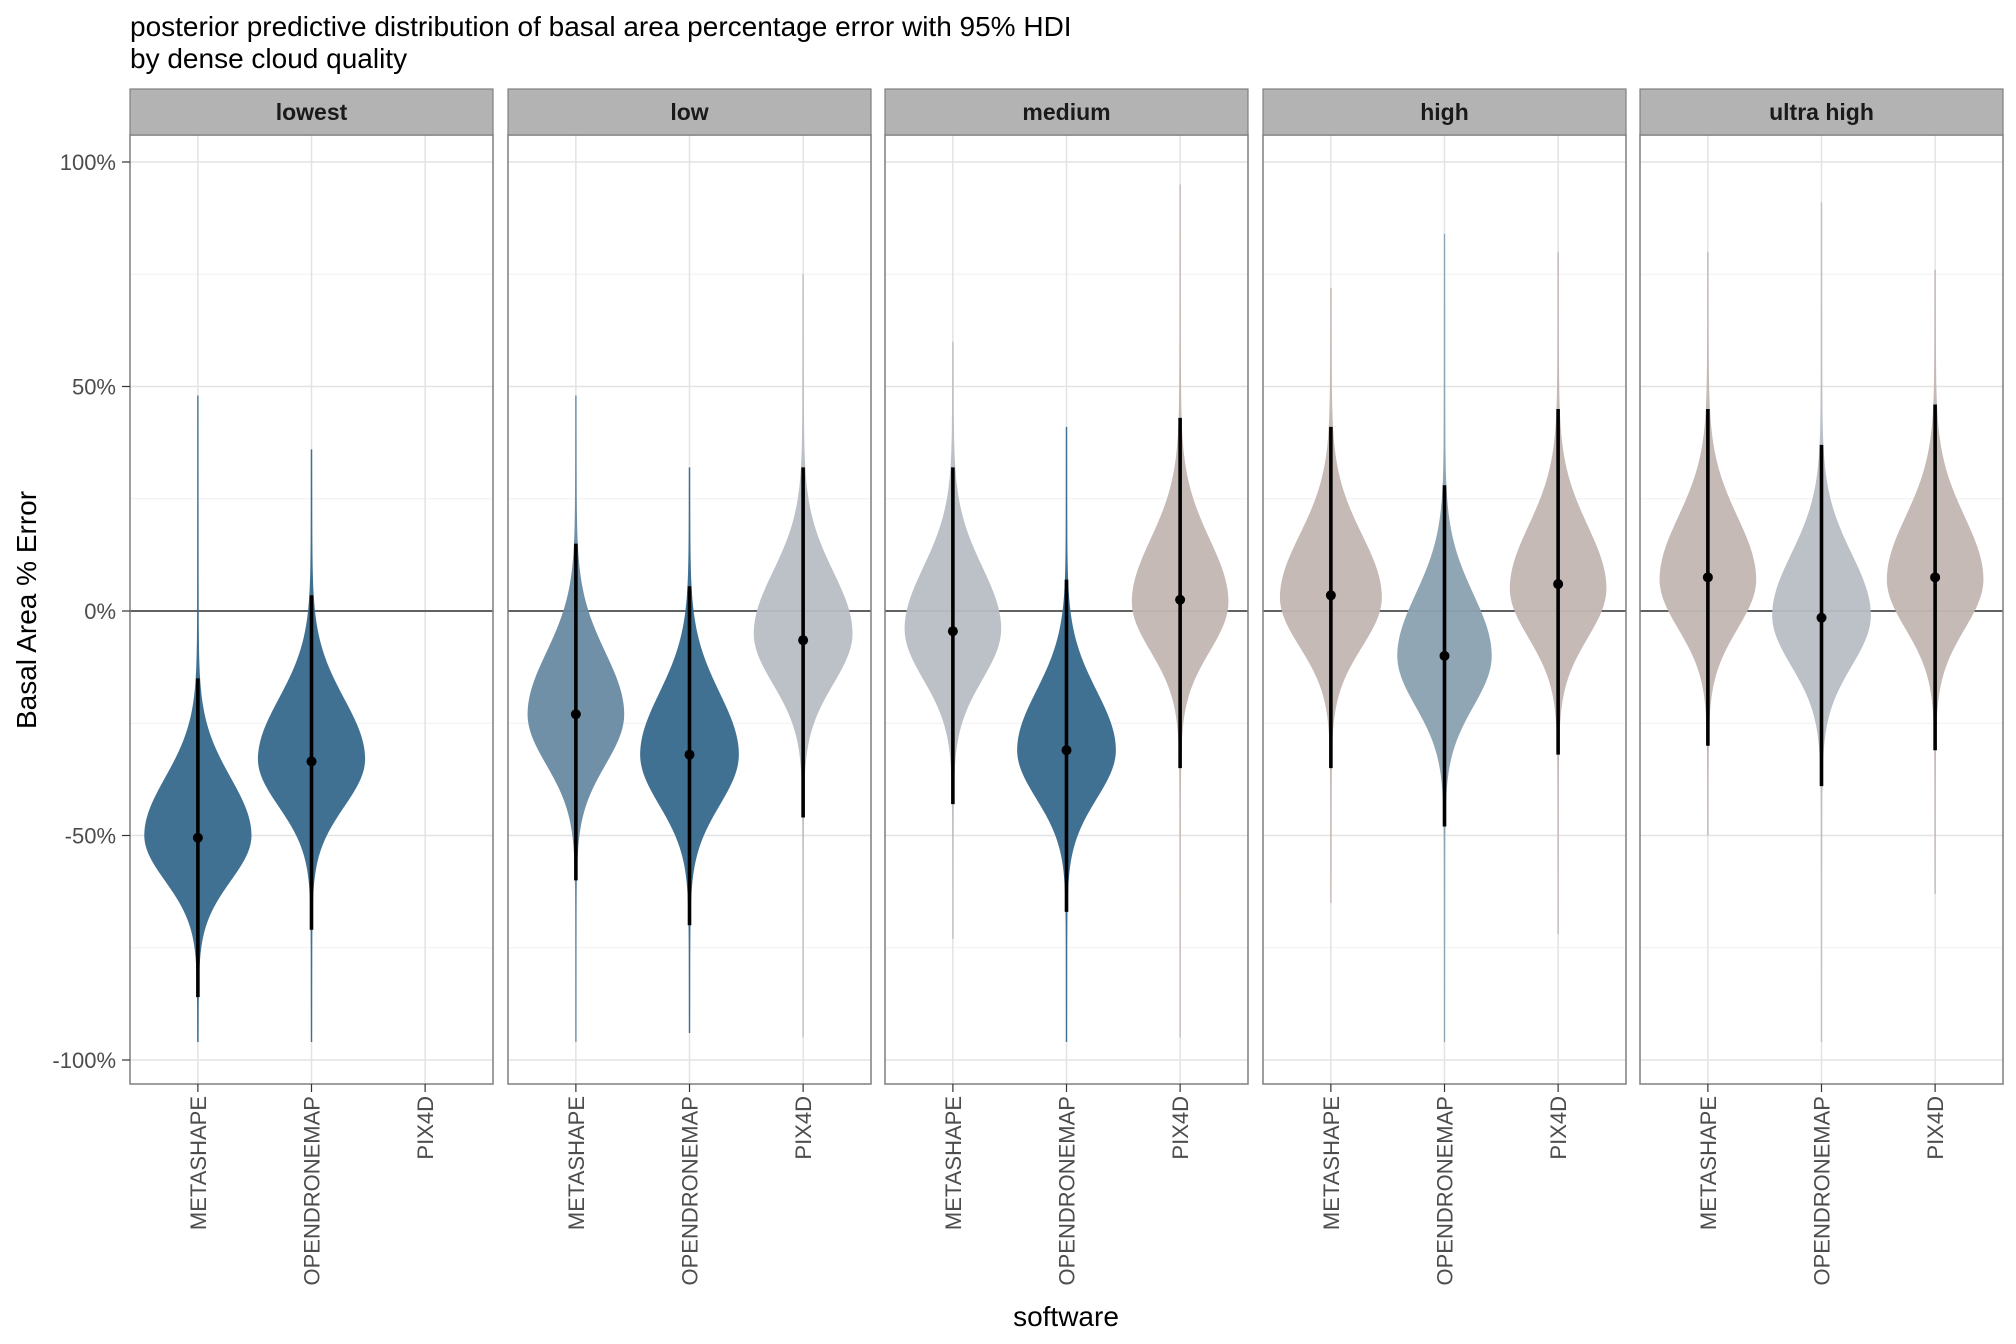  Describe the element at coordinates (90, 836) in the screenshot. I see `y-tick-label: -50%` at that location.